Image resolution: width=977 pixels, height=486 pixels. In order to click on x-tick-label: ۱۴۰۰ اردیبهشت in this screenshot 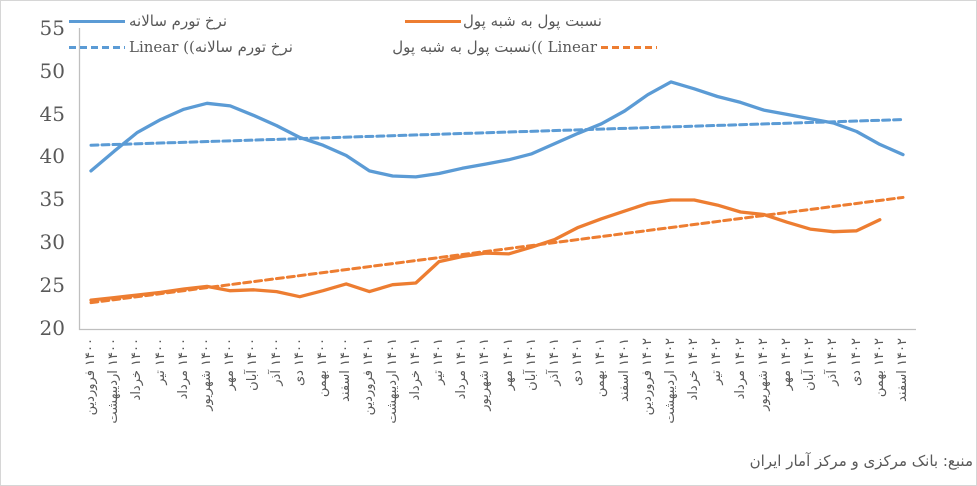, I will do `click(114, 381)`.